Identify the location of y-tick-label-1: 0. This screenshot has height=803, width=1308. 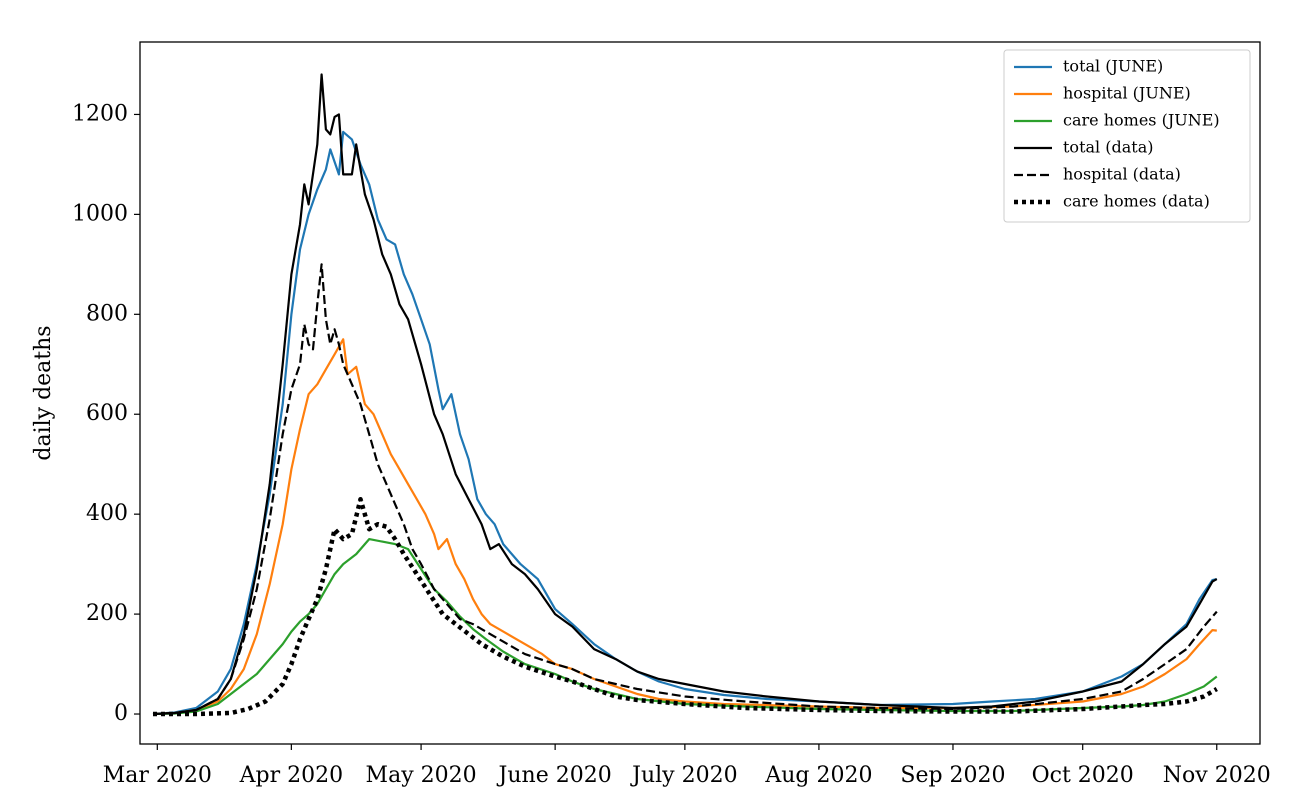
(121, 713).